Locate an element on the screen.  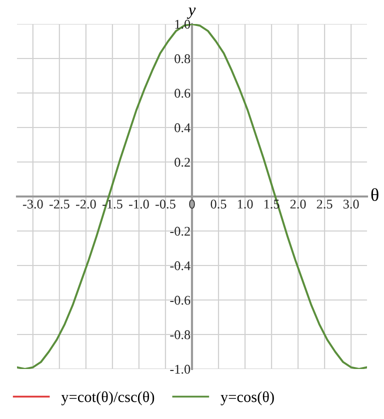
x-tick-label: -2.5 is located at coordinates (59, 204).